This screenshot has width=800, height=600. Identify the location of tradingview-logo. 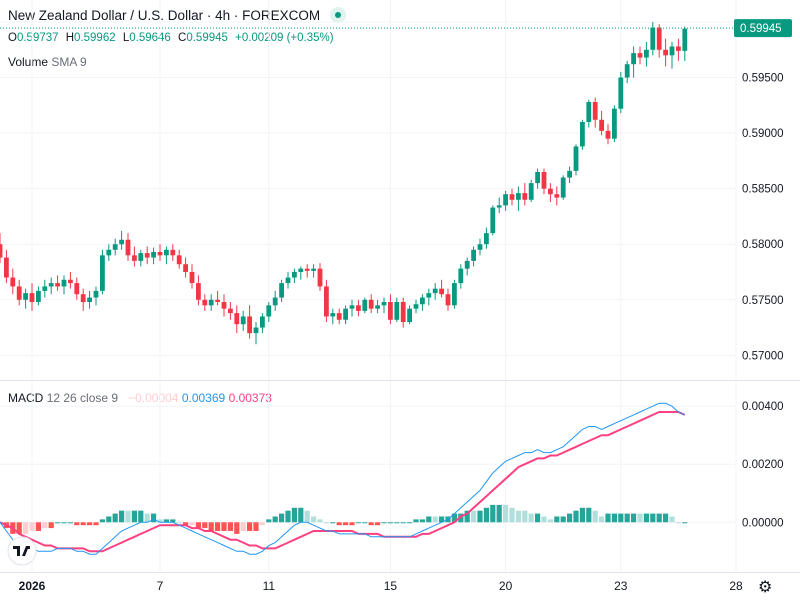
(22, 551).